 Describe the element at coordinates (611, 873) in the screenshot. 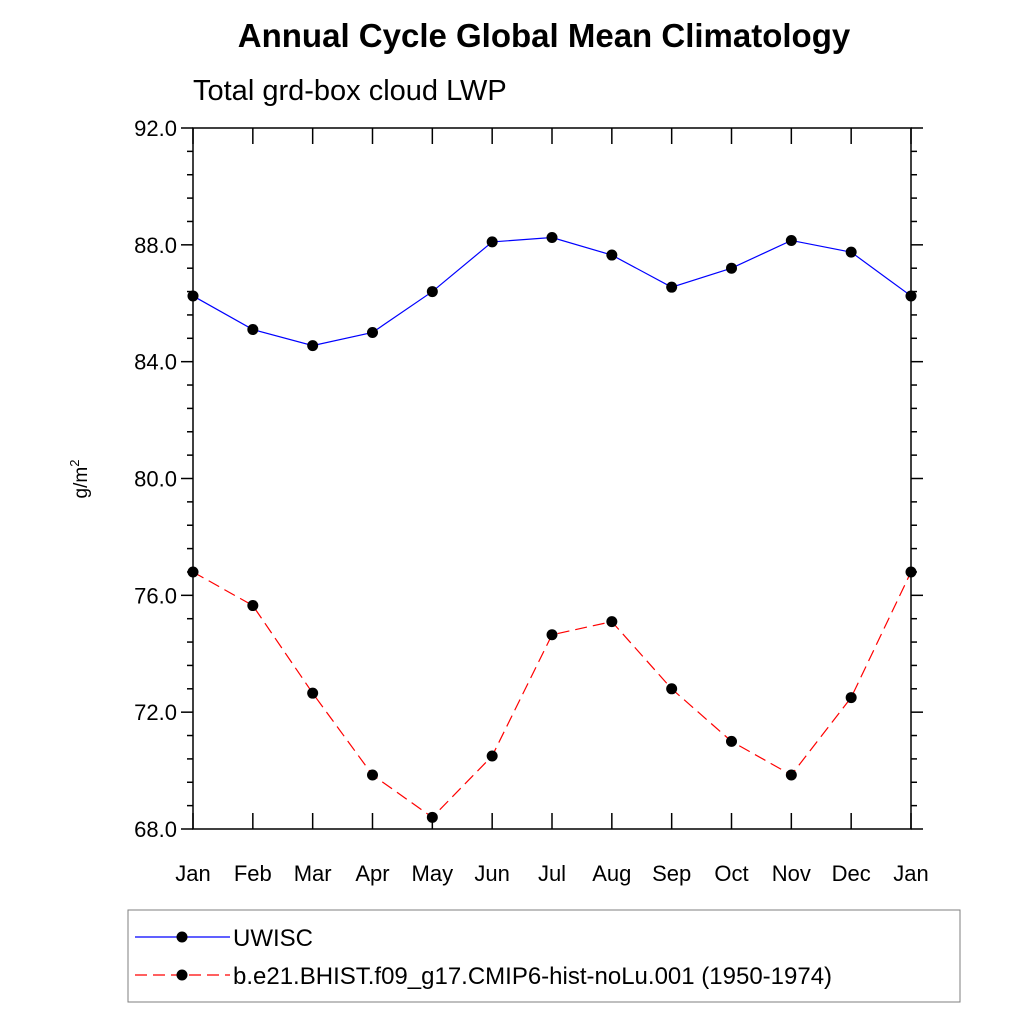

I see `x-tick-label: Aug` at that location.